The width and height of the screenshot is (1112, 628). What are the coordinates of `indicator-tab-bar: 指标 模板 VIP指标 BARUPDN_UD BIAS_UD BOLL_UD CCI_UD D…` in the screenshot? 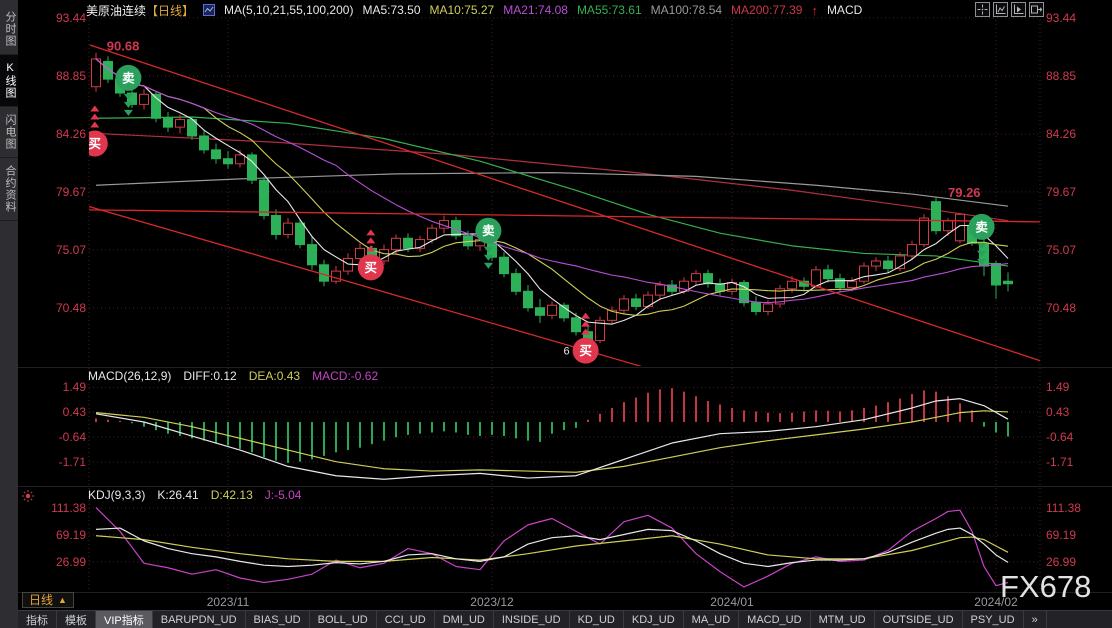 It's located at (565, 619).